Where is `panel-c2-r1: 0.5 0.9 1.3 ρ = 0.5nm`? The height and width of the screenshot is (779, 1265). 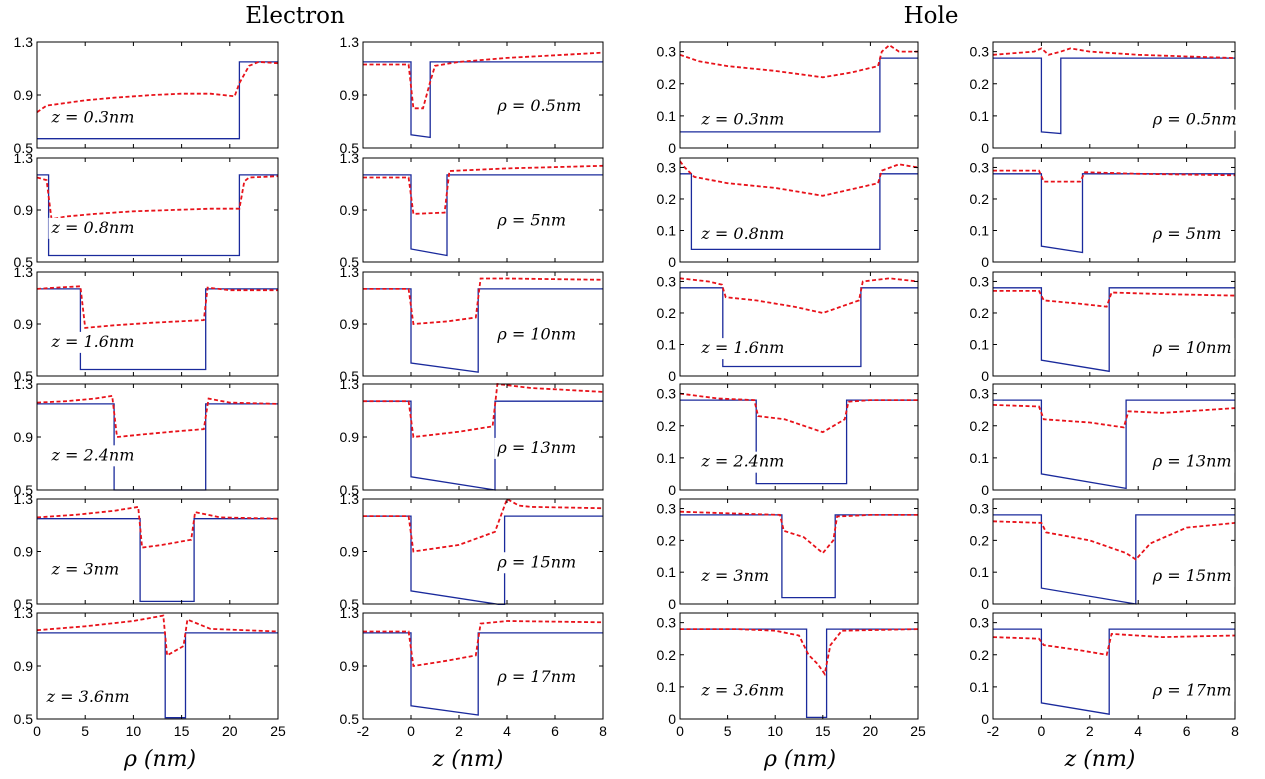
panel-c2-r1: 0.5 0.9 1.3 ρ = 0.5nm is located at coordinates (472, 95).